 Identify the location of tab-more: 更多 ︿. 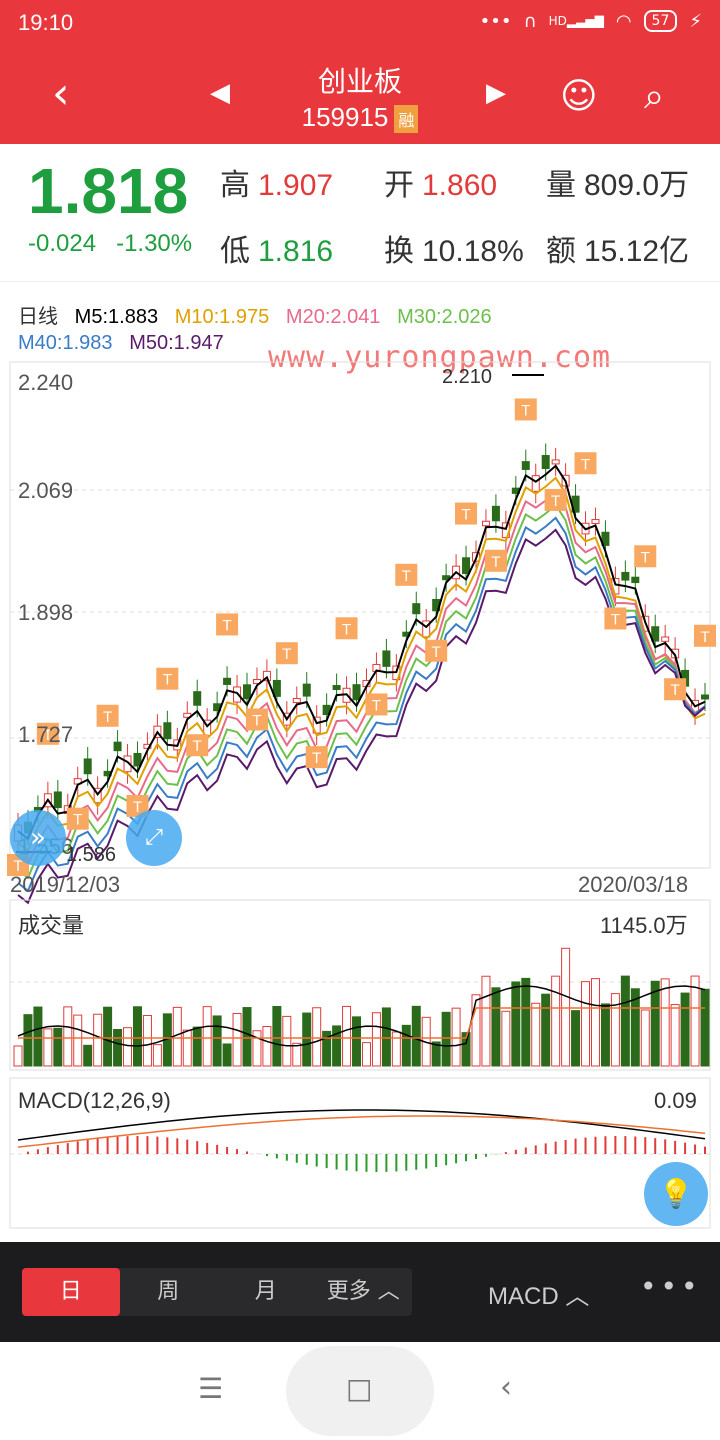
(363, 1291).